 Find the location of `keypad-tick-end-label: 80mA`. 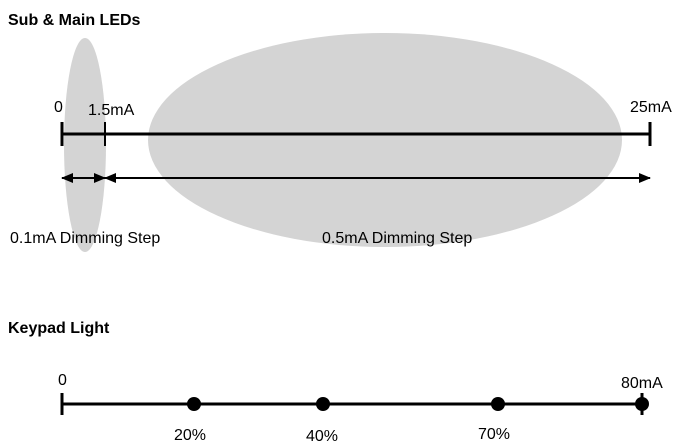

keypad-tick-end-label: 80mA is located at coordinates (642, 383).